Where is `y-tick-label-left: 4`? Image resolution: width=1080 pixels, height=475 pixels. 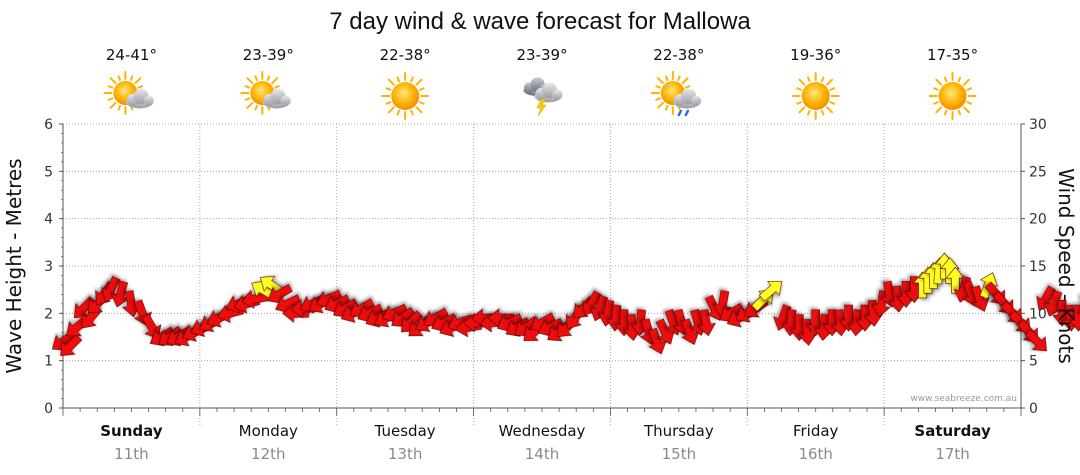 y-tick-label-left: 4 is located at coordinates (48, 220).